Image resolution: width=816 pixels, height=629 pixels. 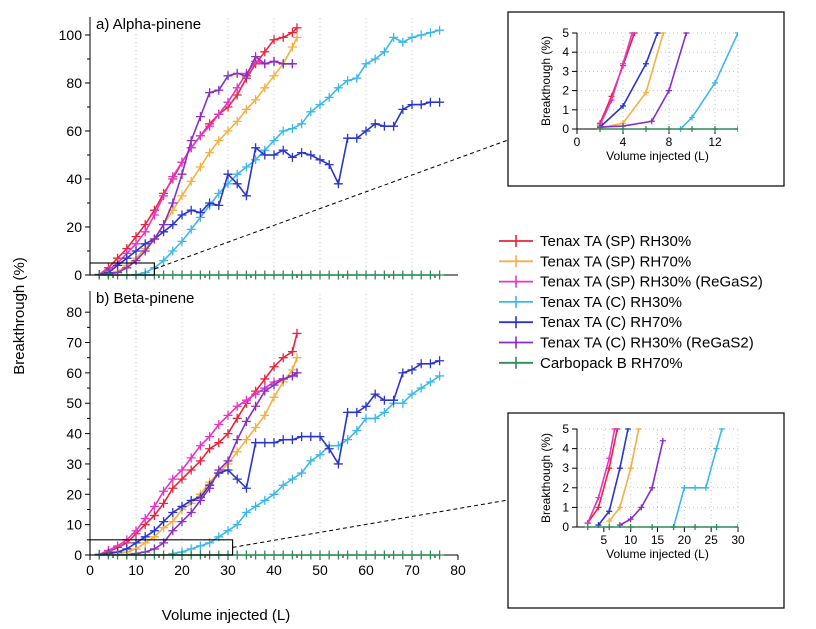 I want to click on panel-title: a) Alpha-pinene, so click(x=148, y=24).